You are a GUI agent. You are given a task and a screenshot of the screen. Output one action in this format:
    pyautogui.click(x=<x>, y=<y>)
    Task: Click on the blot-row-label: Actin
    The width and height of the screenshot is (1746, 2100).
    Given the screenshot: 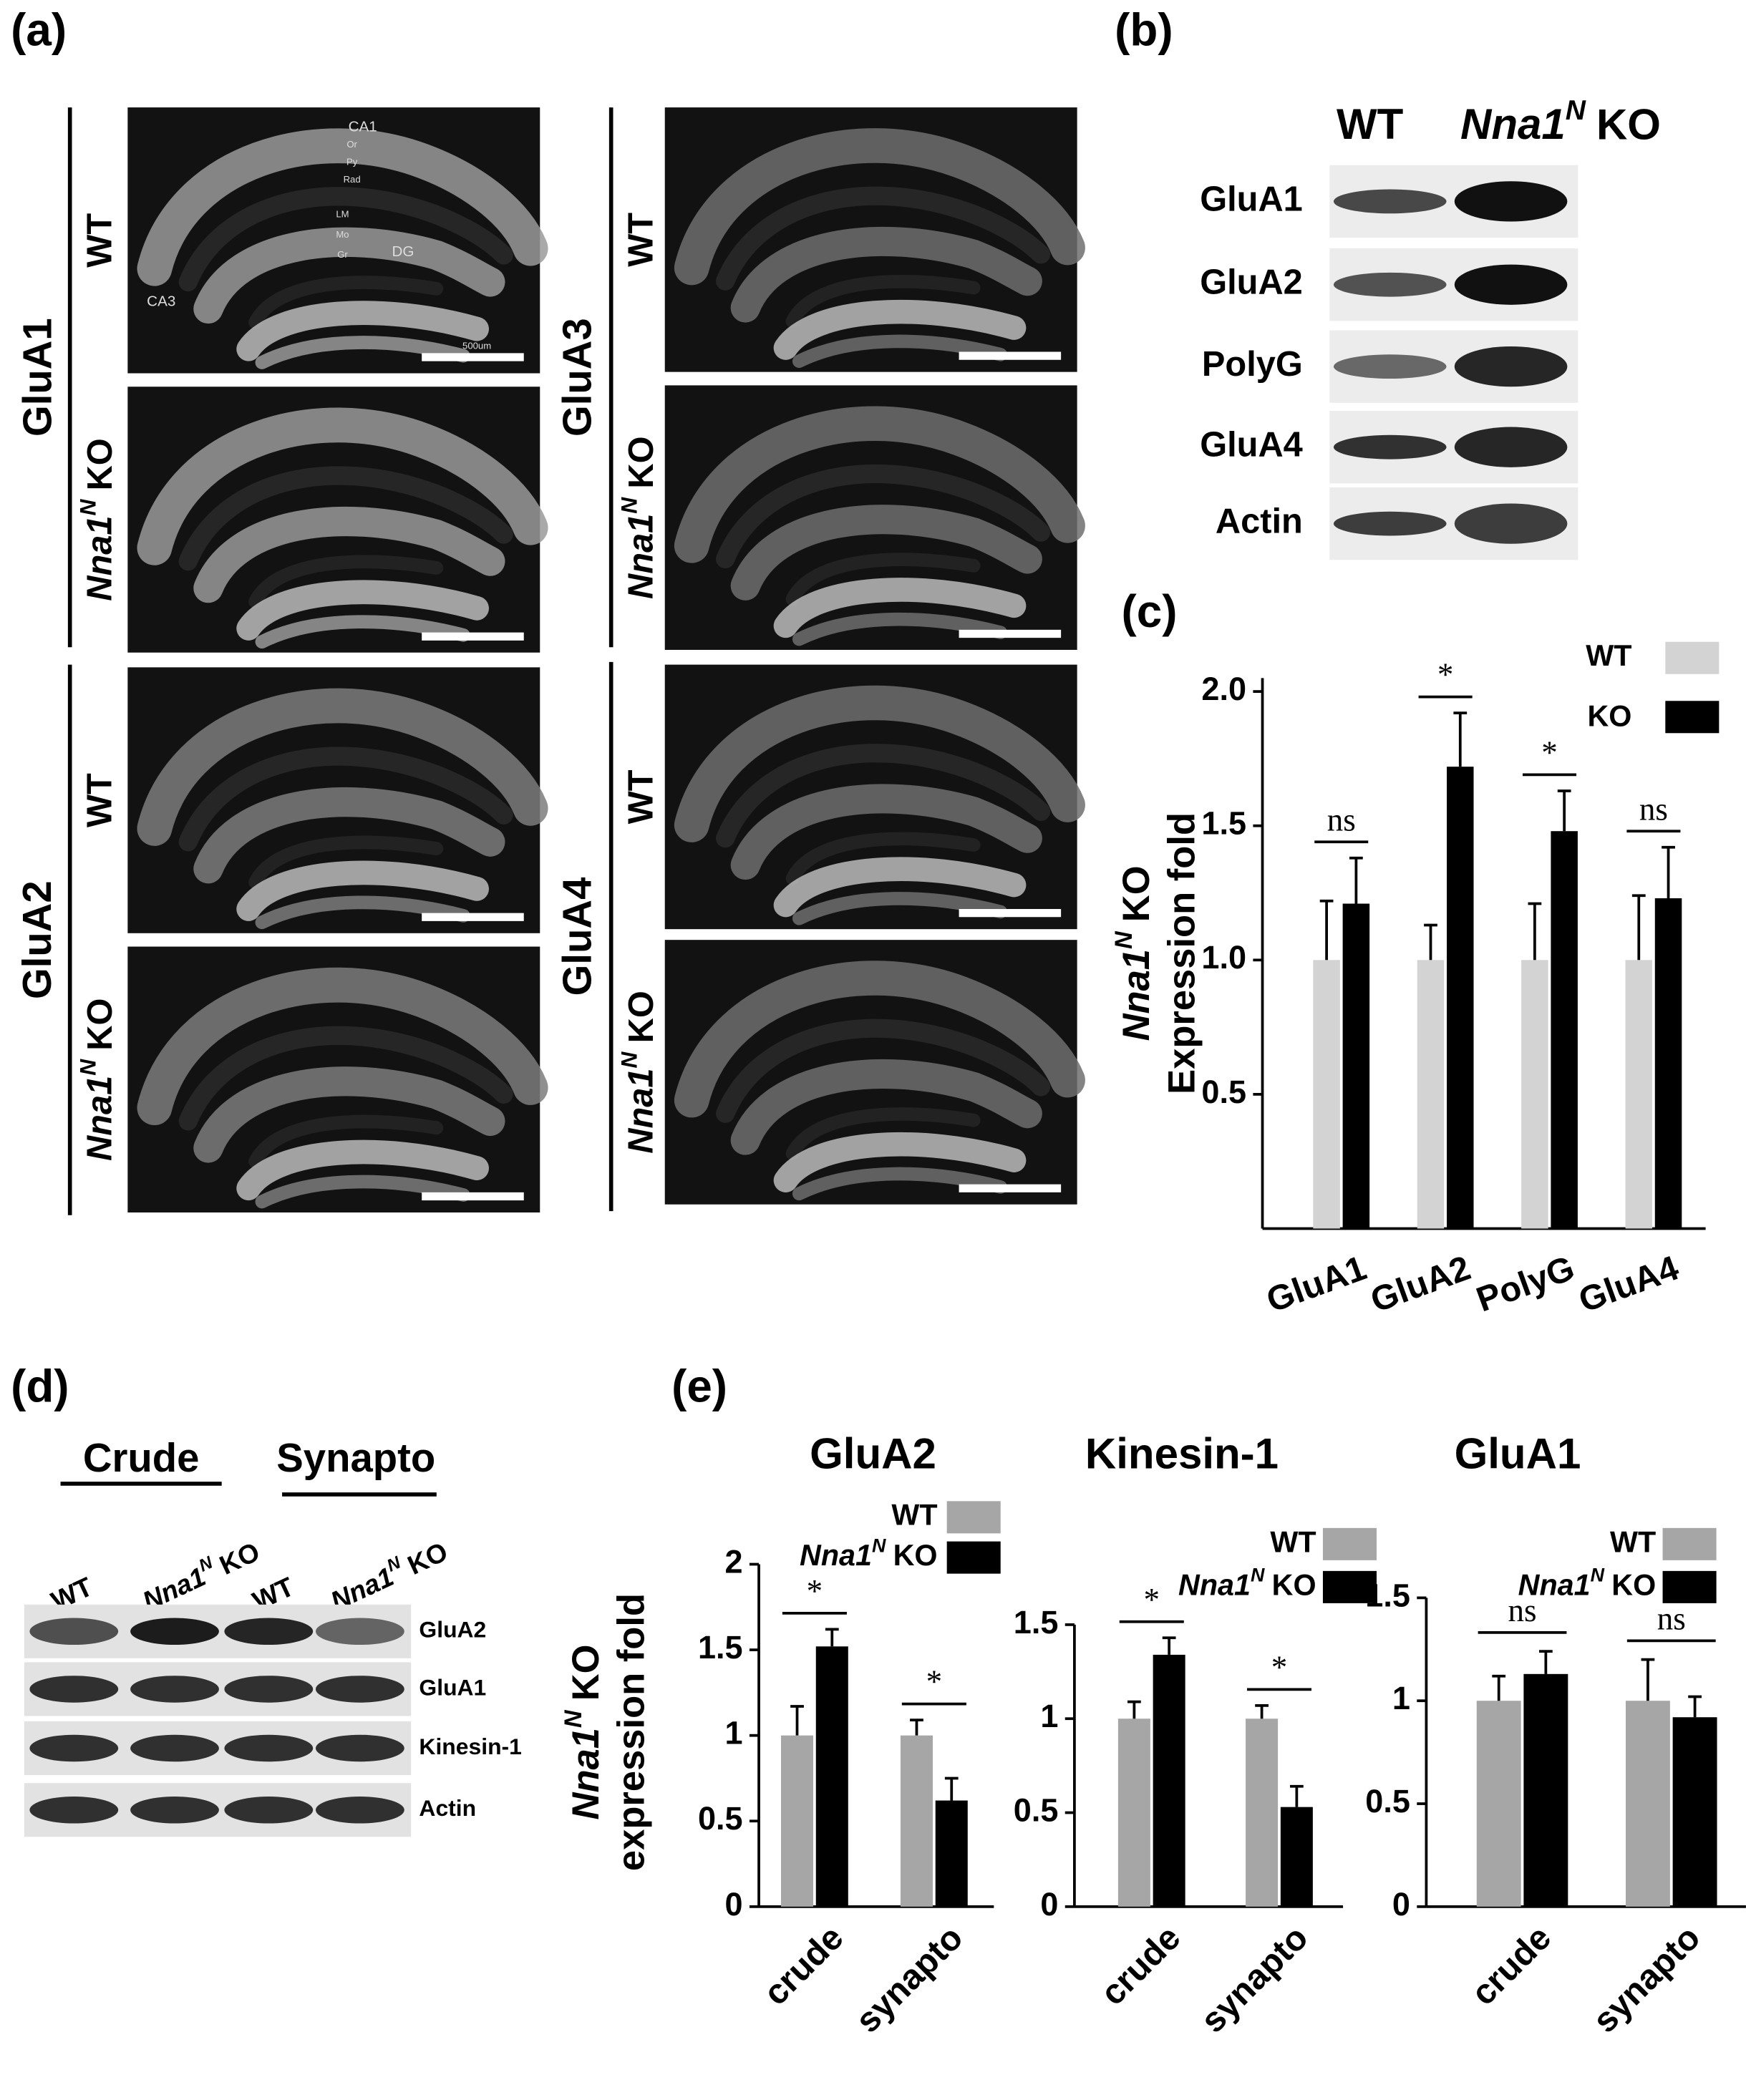 What is the action you would take?
    pyautogui.click(x=447, y=1808)
    